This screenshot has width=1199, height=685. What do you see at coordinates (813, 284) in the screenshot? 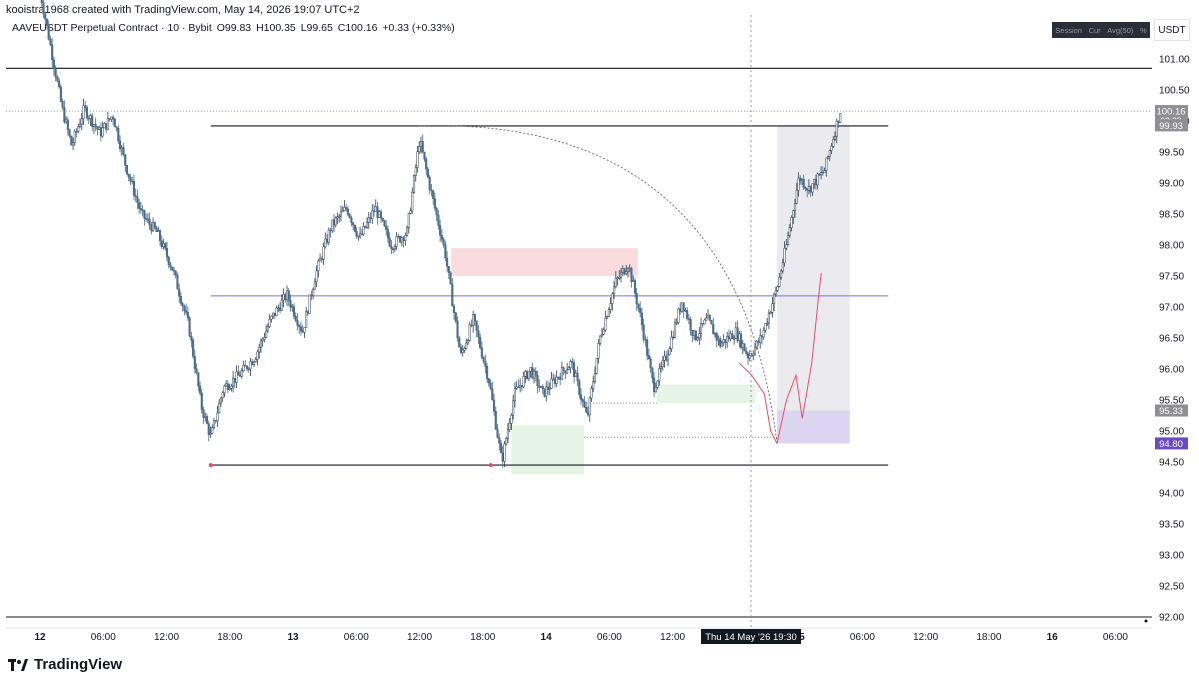
I see `target-zone` at bounding box center [813, 284].